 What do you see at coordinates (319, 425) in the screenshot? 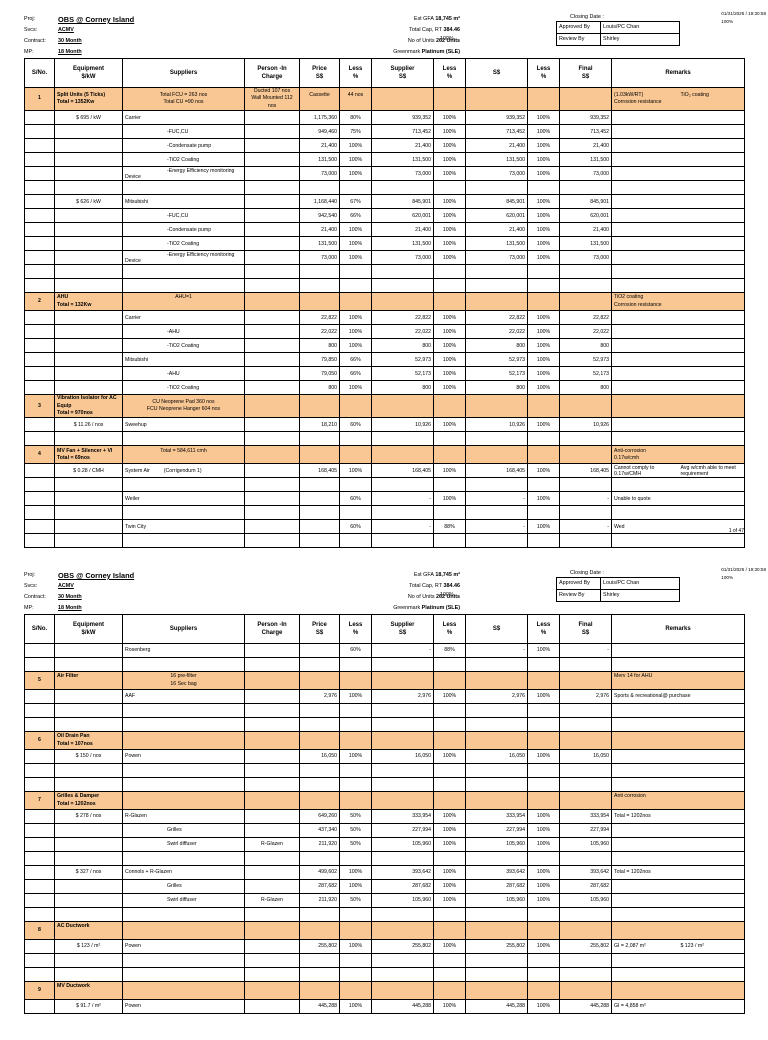
I see `row-price: 18,210` at bounding box center [319, 425].